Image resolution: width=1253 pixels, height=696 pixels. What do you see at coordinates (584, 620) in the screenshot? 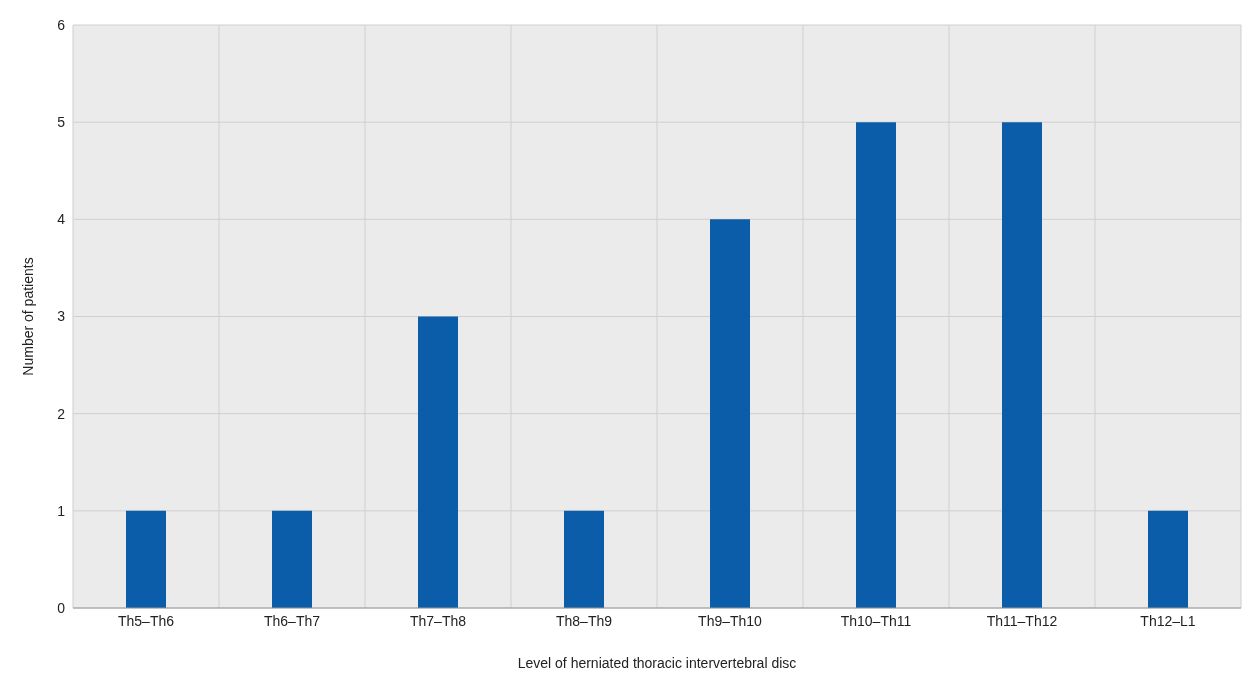
I see `x-tick-label: Th8–Th9` at bounding box center [584, 620].